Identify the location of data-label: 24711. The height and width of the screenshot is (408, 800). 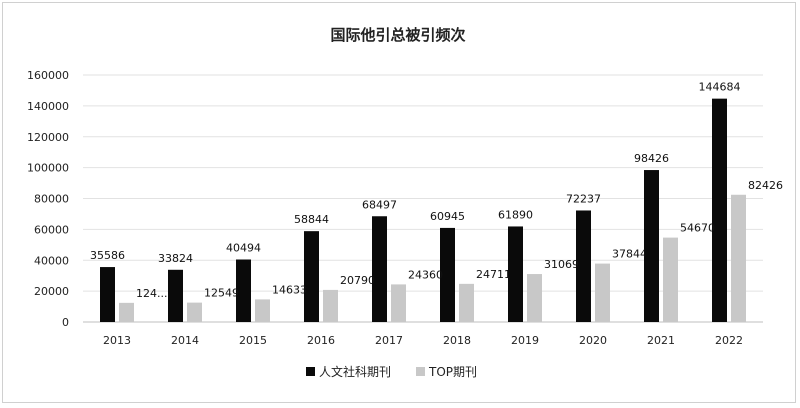
(493, 274).